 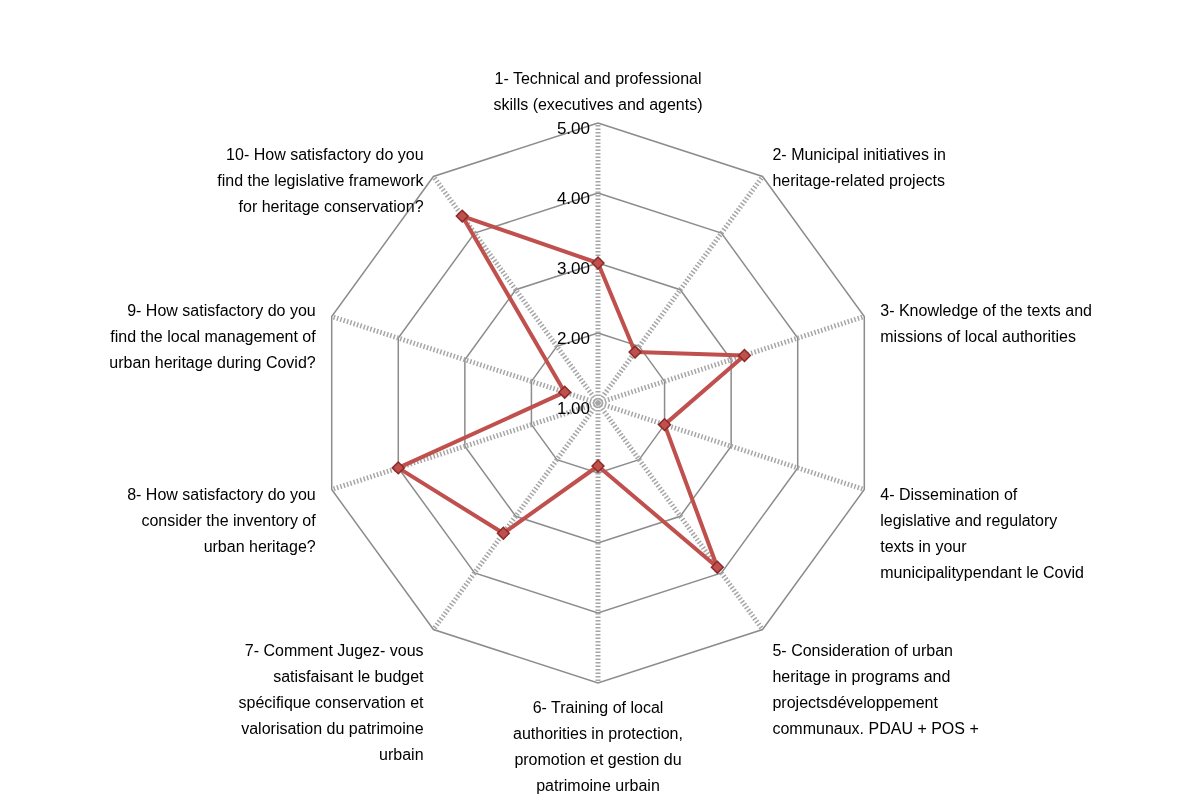 I want to click on spoke-label: 4- Dissemination of legislative and regulatory texts in your municipalitypendant le Covid, so click(x=982, y=533).